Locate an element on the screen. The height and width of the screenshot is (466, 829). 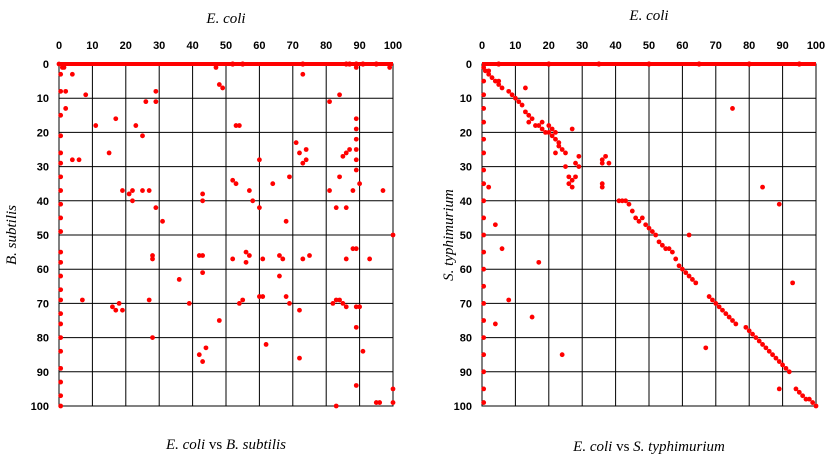
y-tick-label: 40 is located at coordinates (466, 202).